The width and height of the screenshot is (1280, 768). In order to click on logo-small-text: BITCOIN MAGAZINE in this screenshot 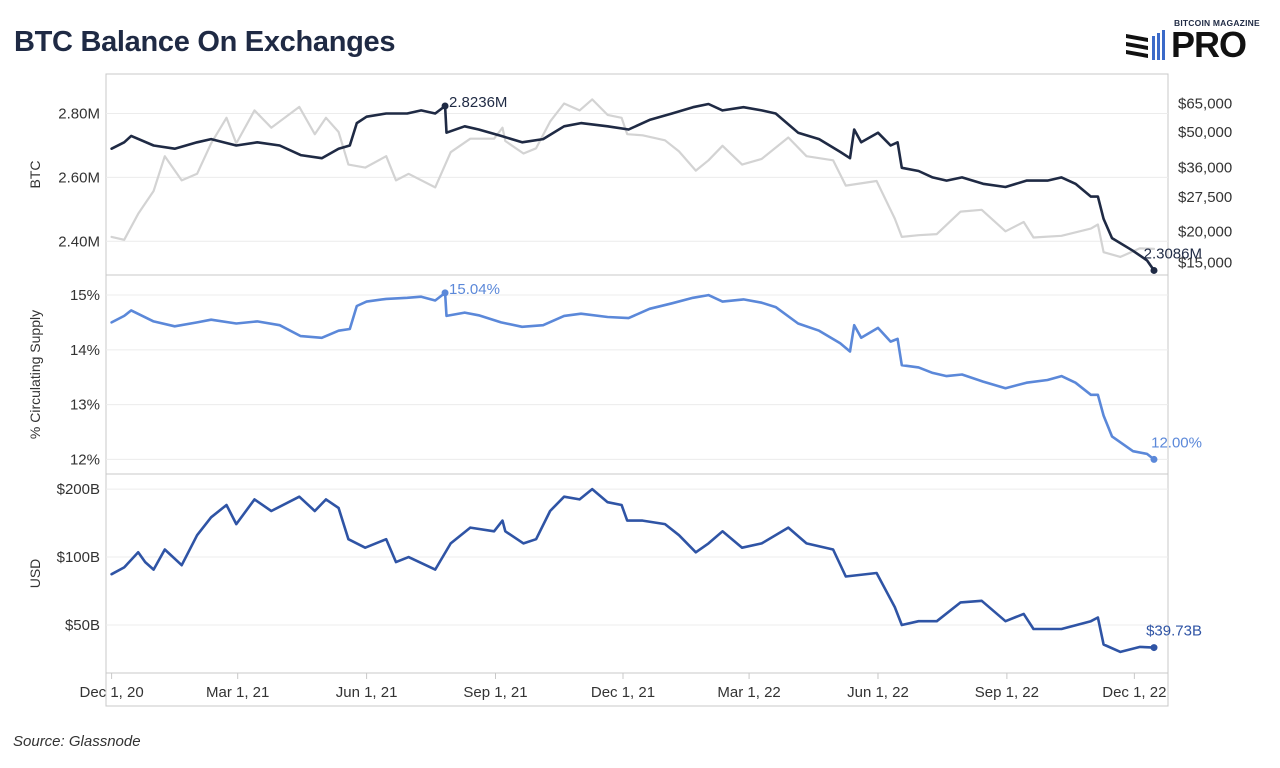, I will do `click(1217, 23)`.